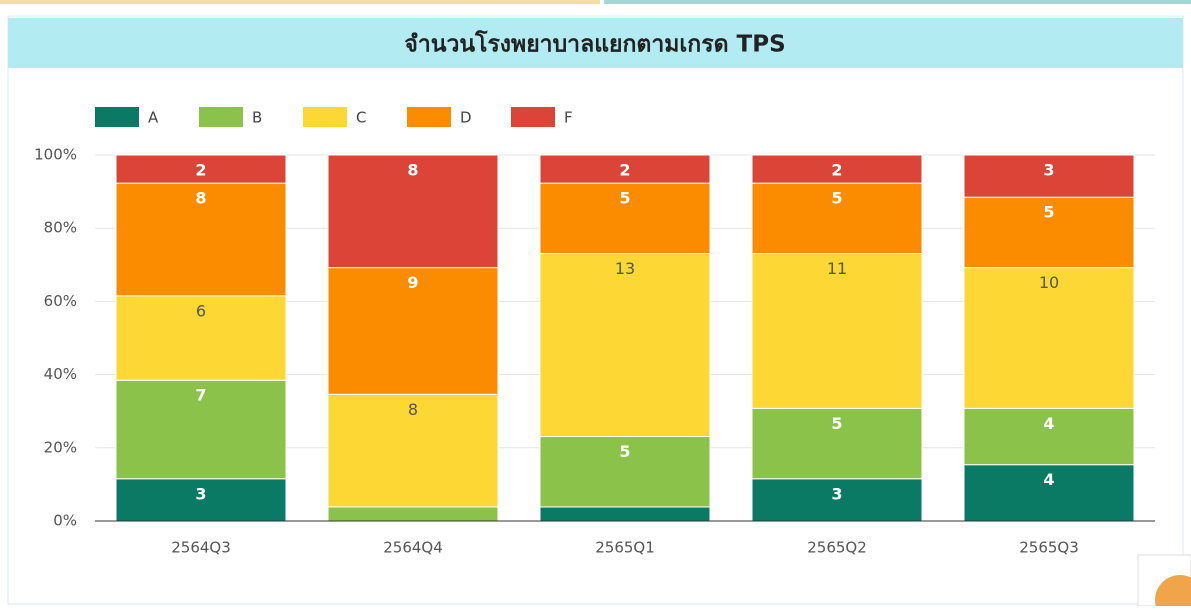 The image size is (1191, 610). What do you see at coordinates (1173, 592) in the screenshot?
I see `corner-icon` at bounding box center [1173, 592].